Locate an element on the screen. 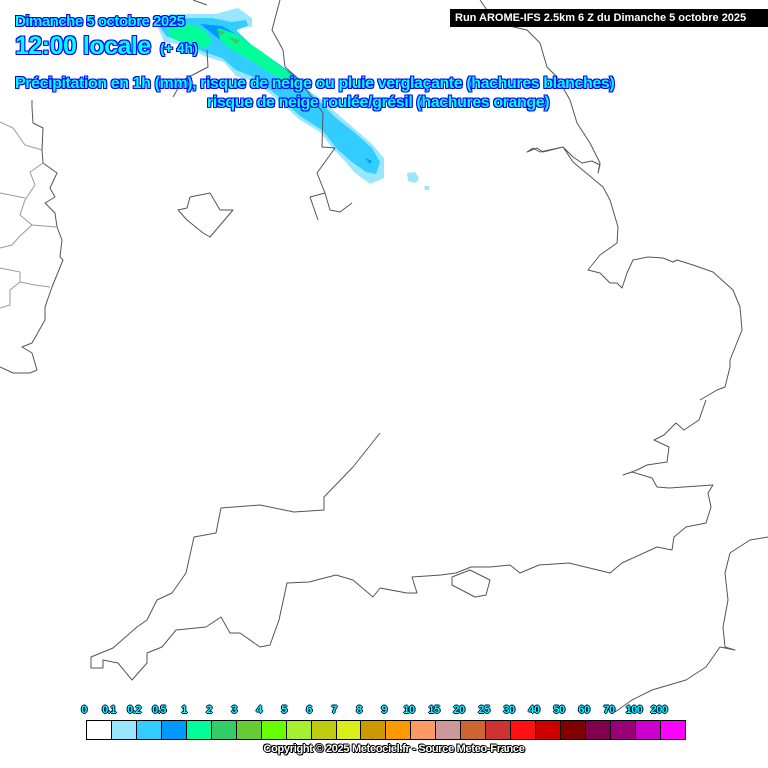 Image resolution: width=768 pixels, height=768 pixels. legend-colorbar is located at coordinates (386, 730).